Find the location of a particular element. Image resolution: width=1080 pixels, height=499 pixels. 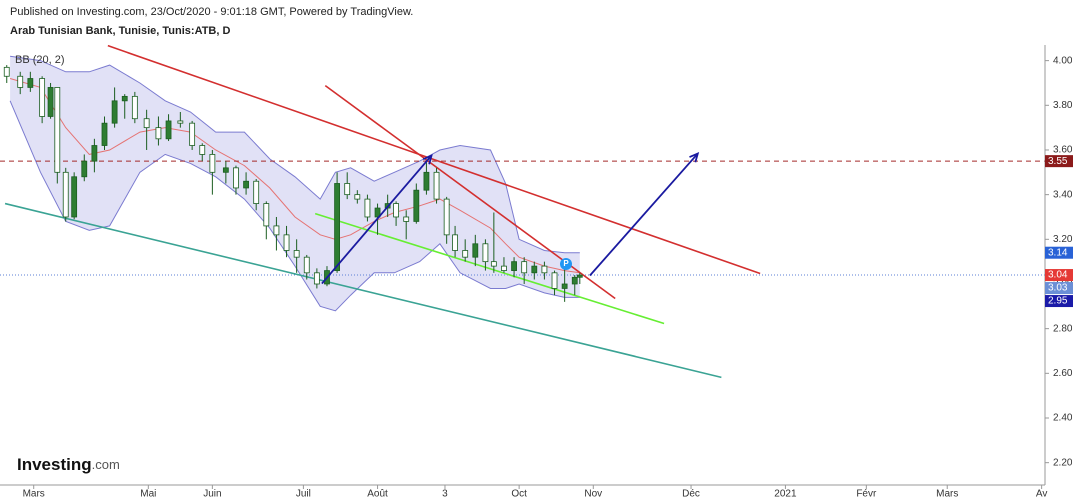

x-tick-label: Août is located at coordinates (377, 494).